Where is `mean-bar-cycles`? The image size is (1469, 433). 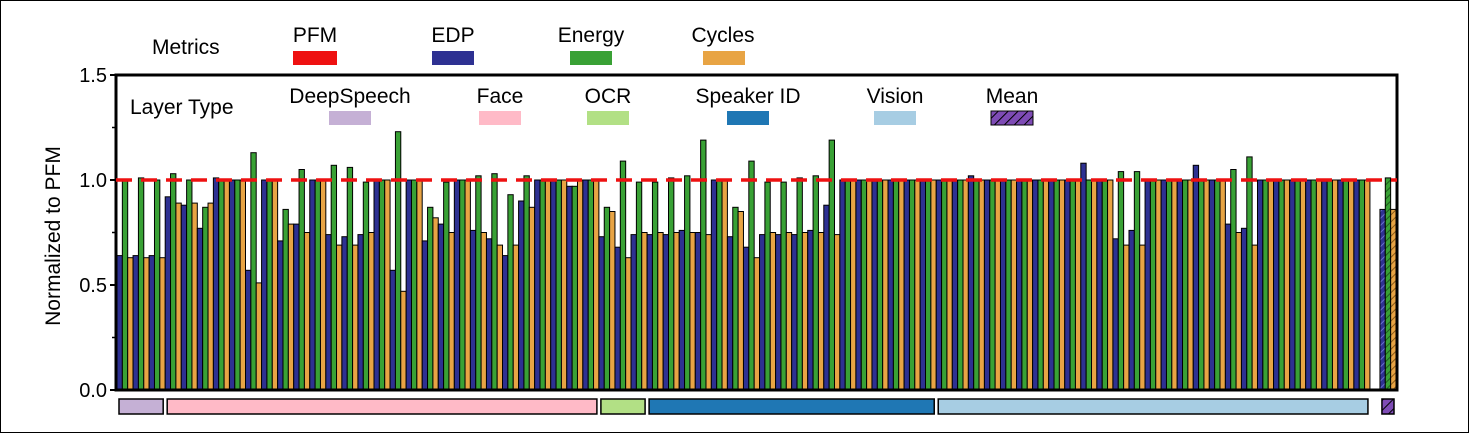
mean-bar-cycles is located at coordinates (1393, 299).